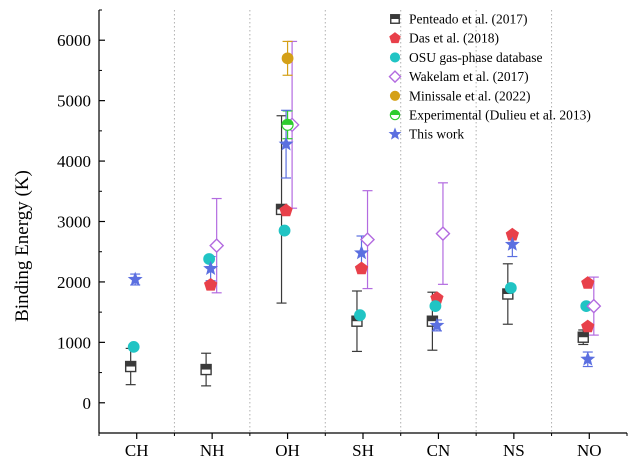 This screenshot has width=631, height=461. Describe the element at coordinates (454, 38) in the screenshot. I see `legend-label: Das et al. (2018)` at that location.